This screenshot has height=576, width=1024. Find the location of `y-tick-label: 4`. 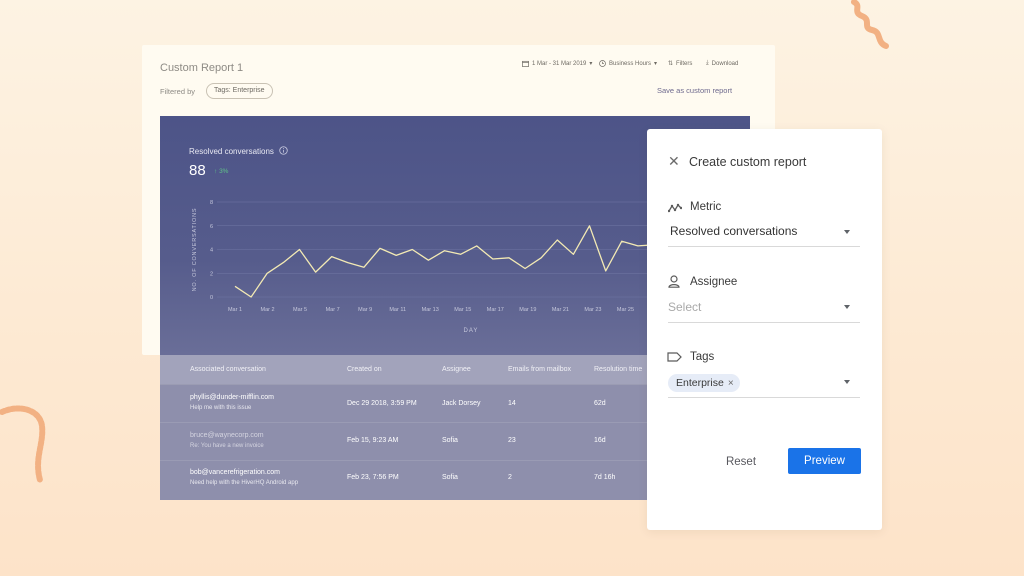

y-tick-label: 4 is located at coordinates (211, 251).